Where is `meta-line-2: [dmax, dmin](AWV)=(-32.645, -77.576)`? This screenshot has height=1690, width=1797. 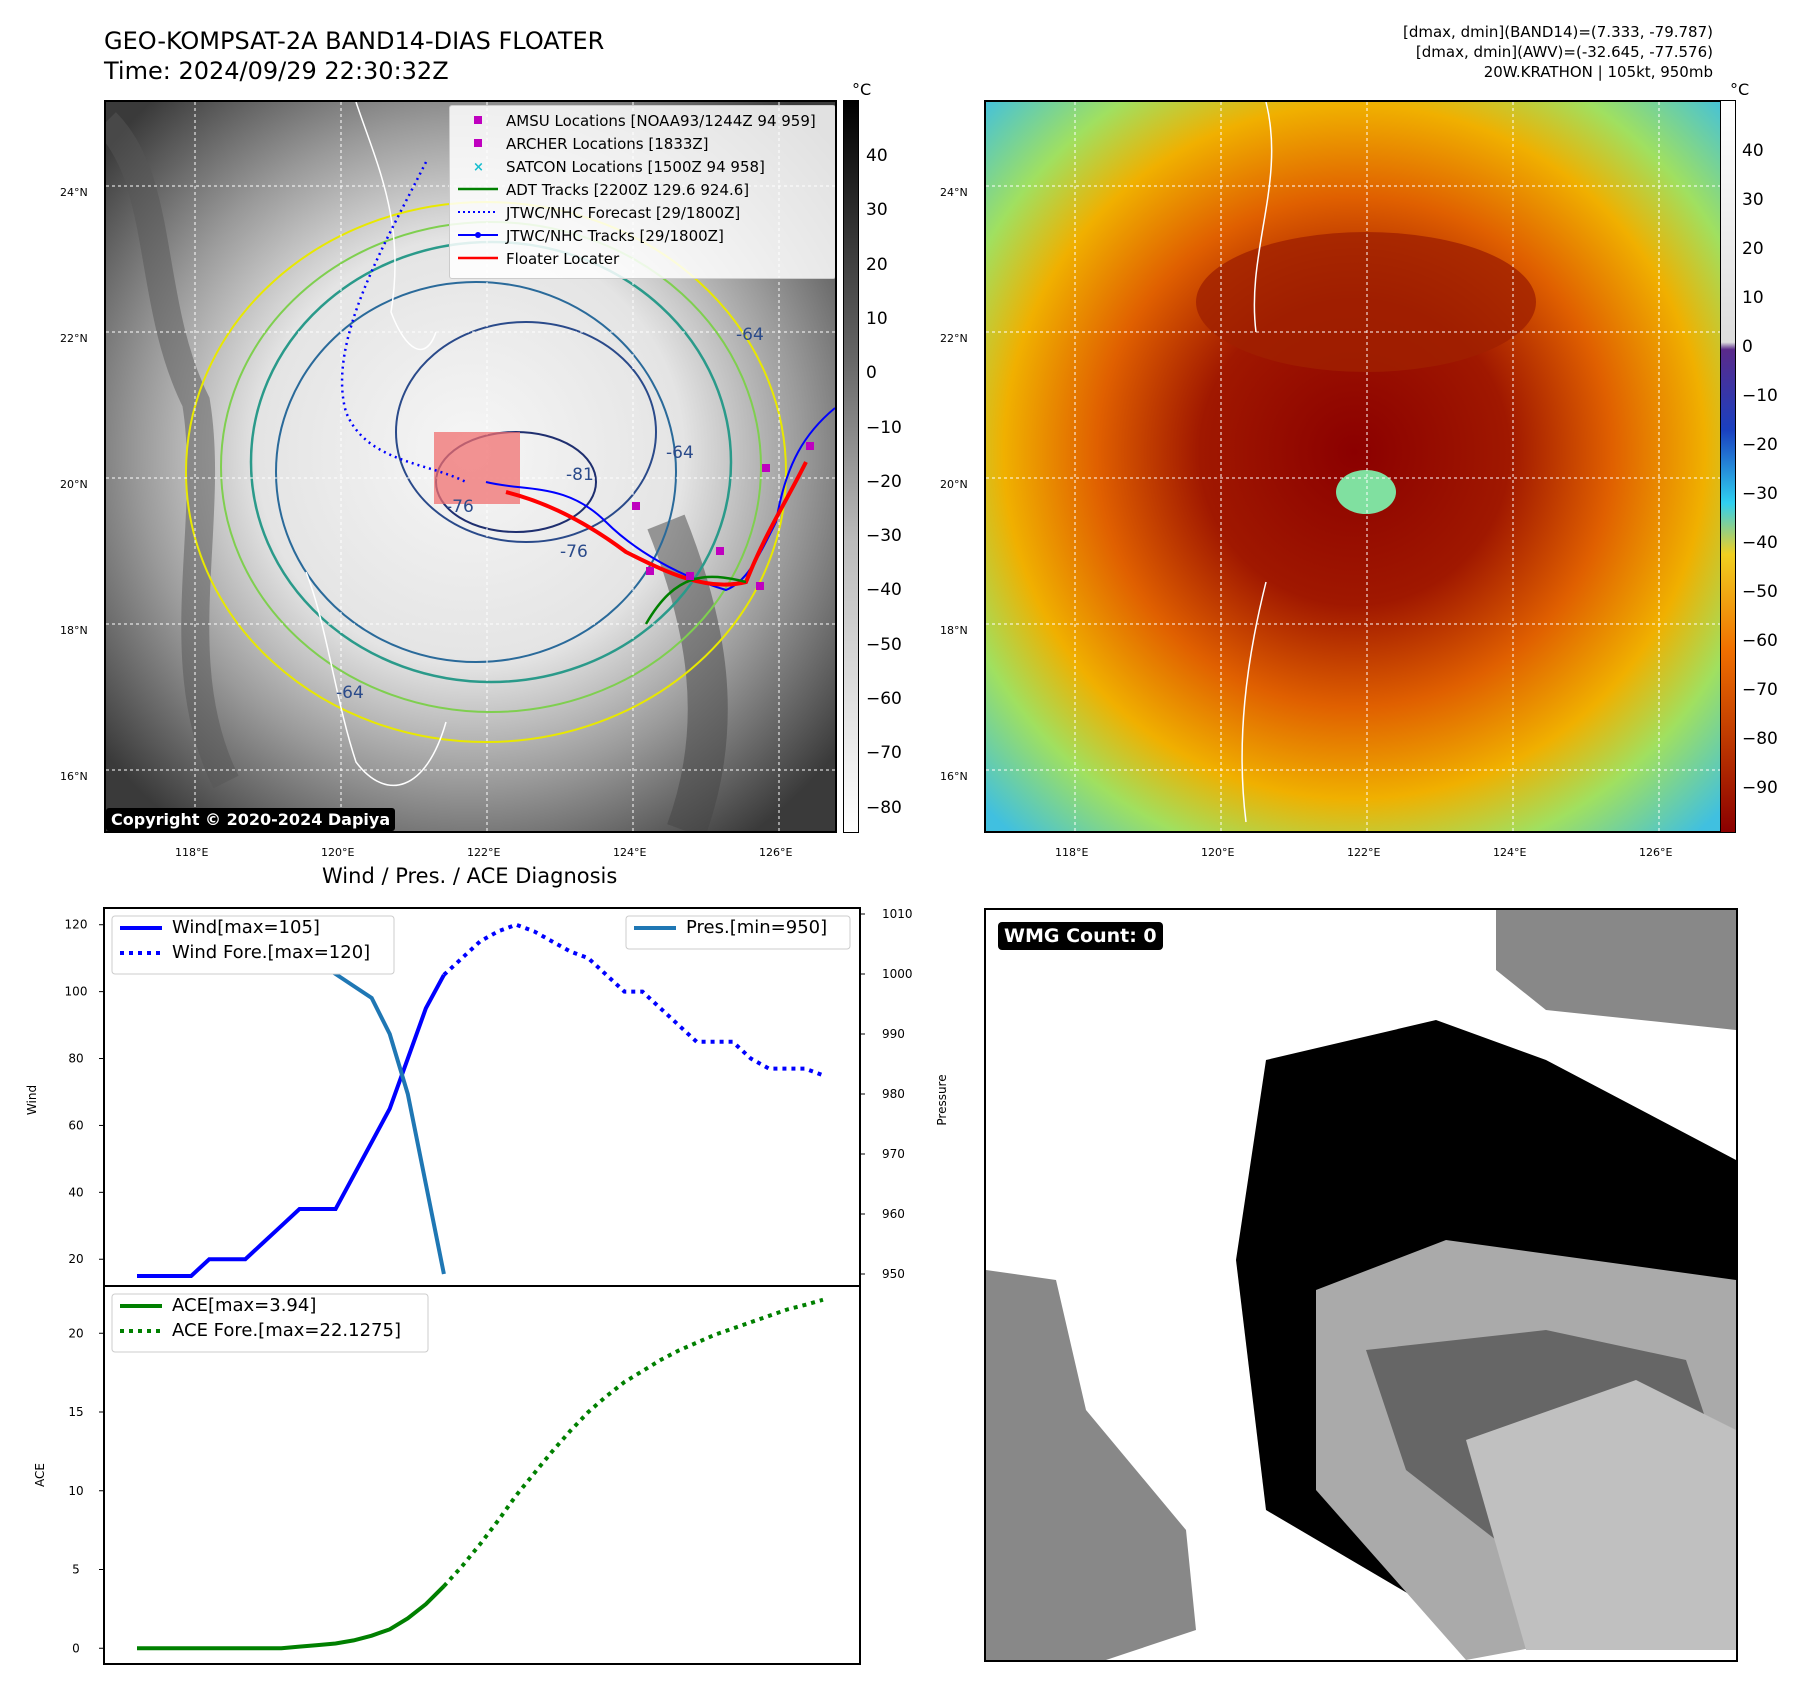
meta-line-2: [dmax, dmin](AWV)=(-32.645, -77.576) is located at coordinates (1564, 52).